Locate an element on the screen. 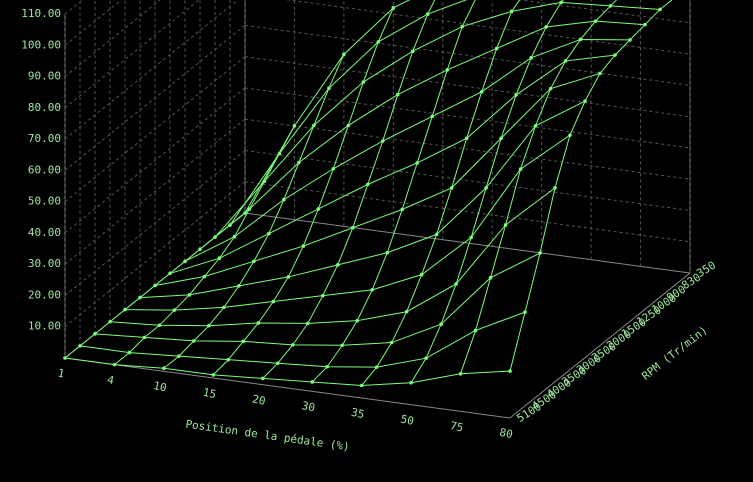 This screenshot has width=753, height=482. z-tick-label: 50.00 is located at coordinates (44, 201).